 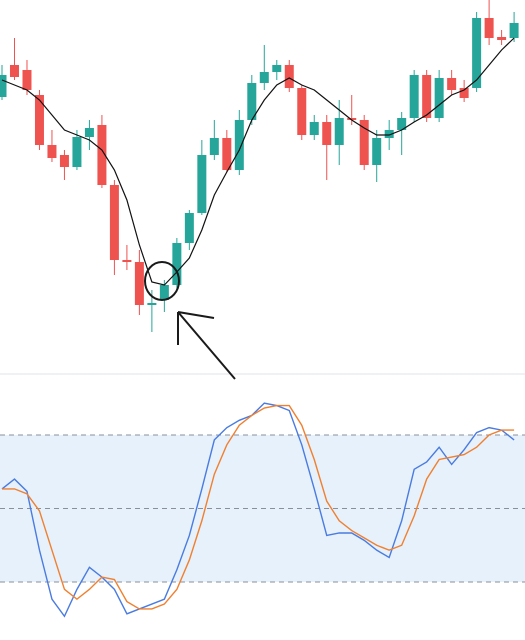 I want to click on annotation, so click(x=190, y=320).